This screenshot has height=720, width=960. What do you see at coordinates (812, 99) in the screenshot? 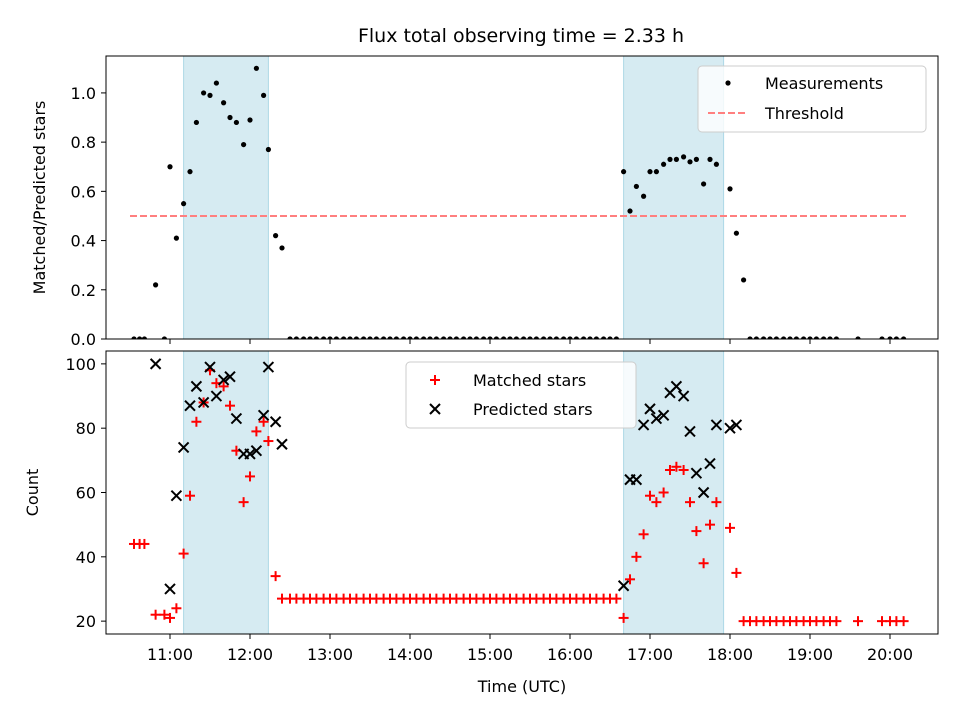
I see `legend-box` at bounding box center [812, 99].